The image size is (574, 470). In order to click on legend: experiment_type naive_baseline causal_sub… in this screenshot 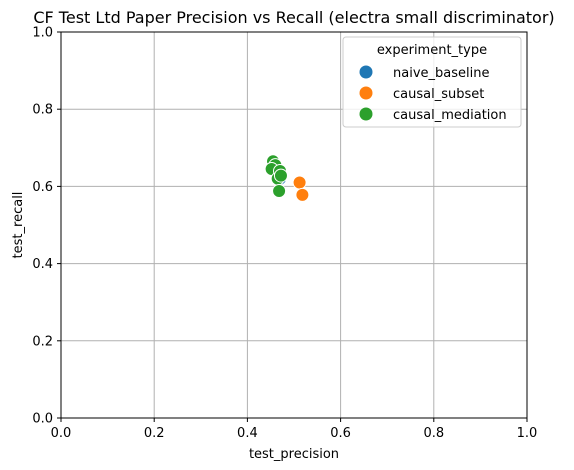, I will do `click(432, 82)`.